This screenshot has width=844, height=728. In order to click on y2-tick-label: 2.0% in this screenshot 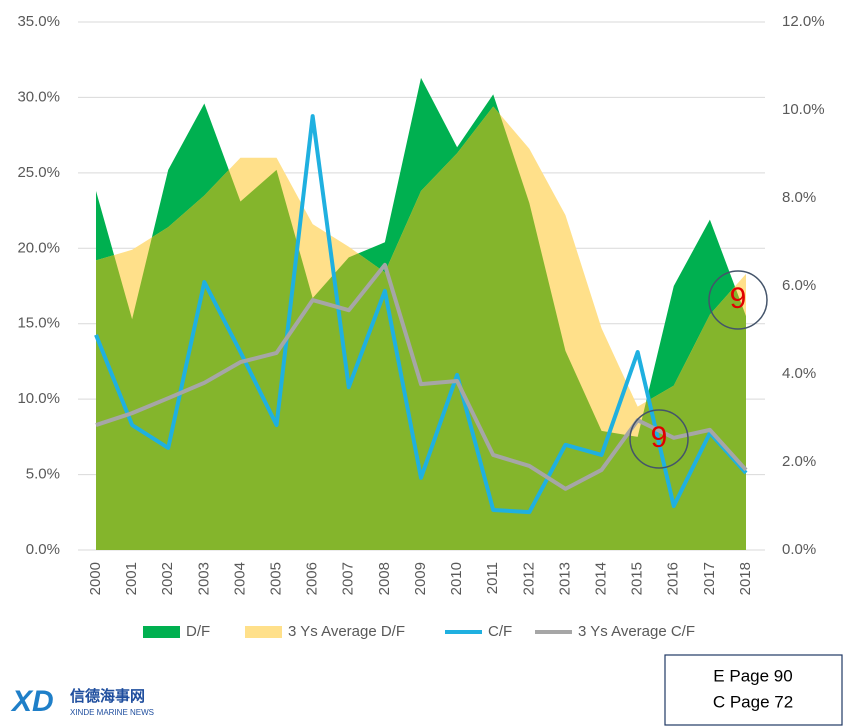, I will do `click(799, 461)`.